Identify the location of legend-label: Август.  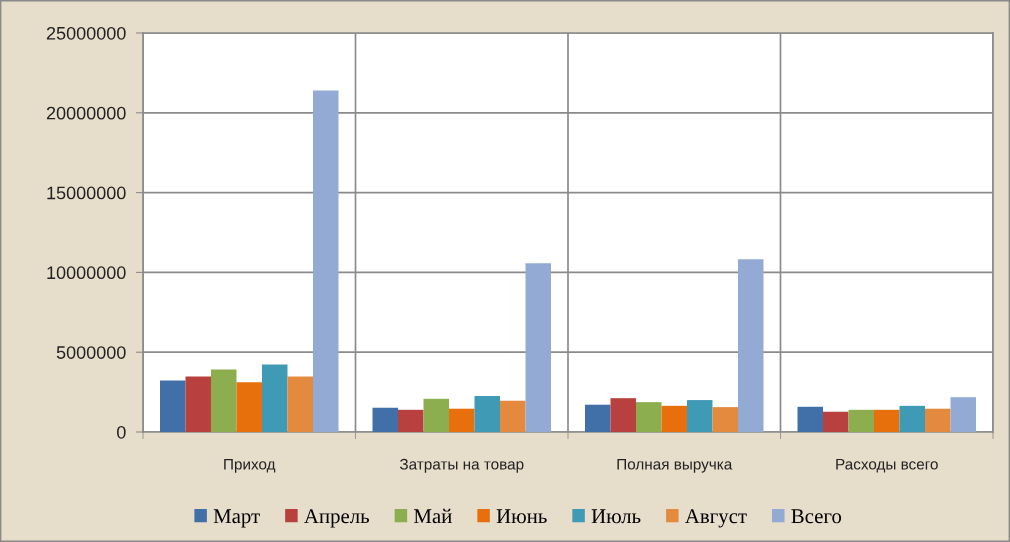
(716, 518).